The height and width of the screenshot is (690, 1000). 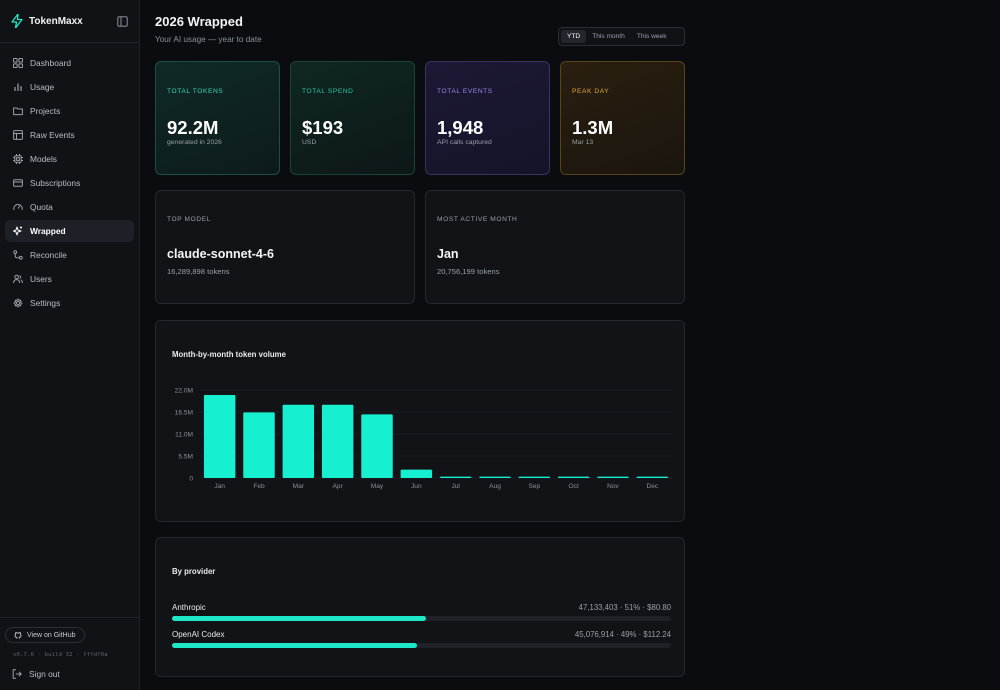 I want to click on x-tick-label: Dec, so click(x=652, y=486).